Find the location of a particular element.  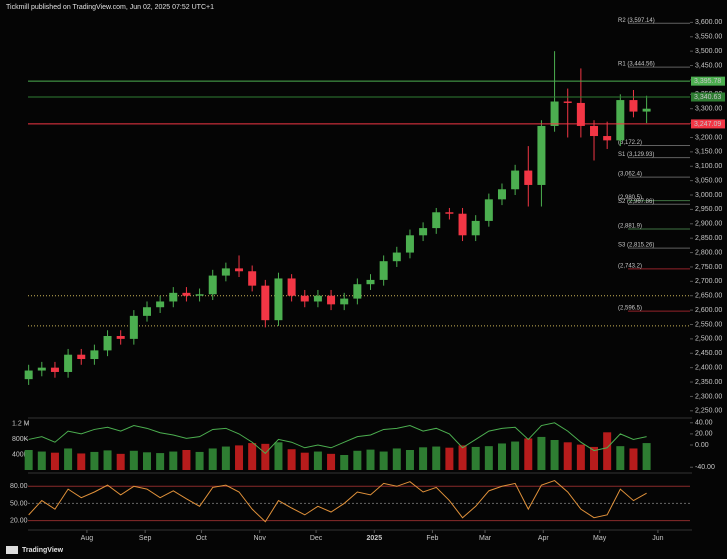

pivot-label: (2,881.9) is located at coordinates (630, 227).